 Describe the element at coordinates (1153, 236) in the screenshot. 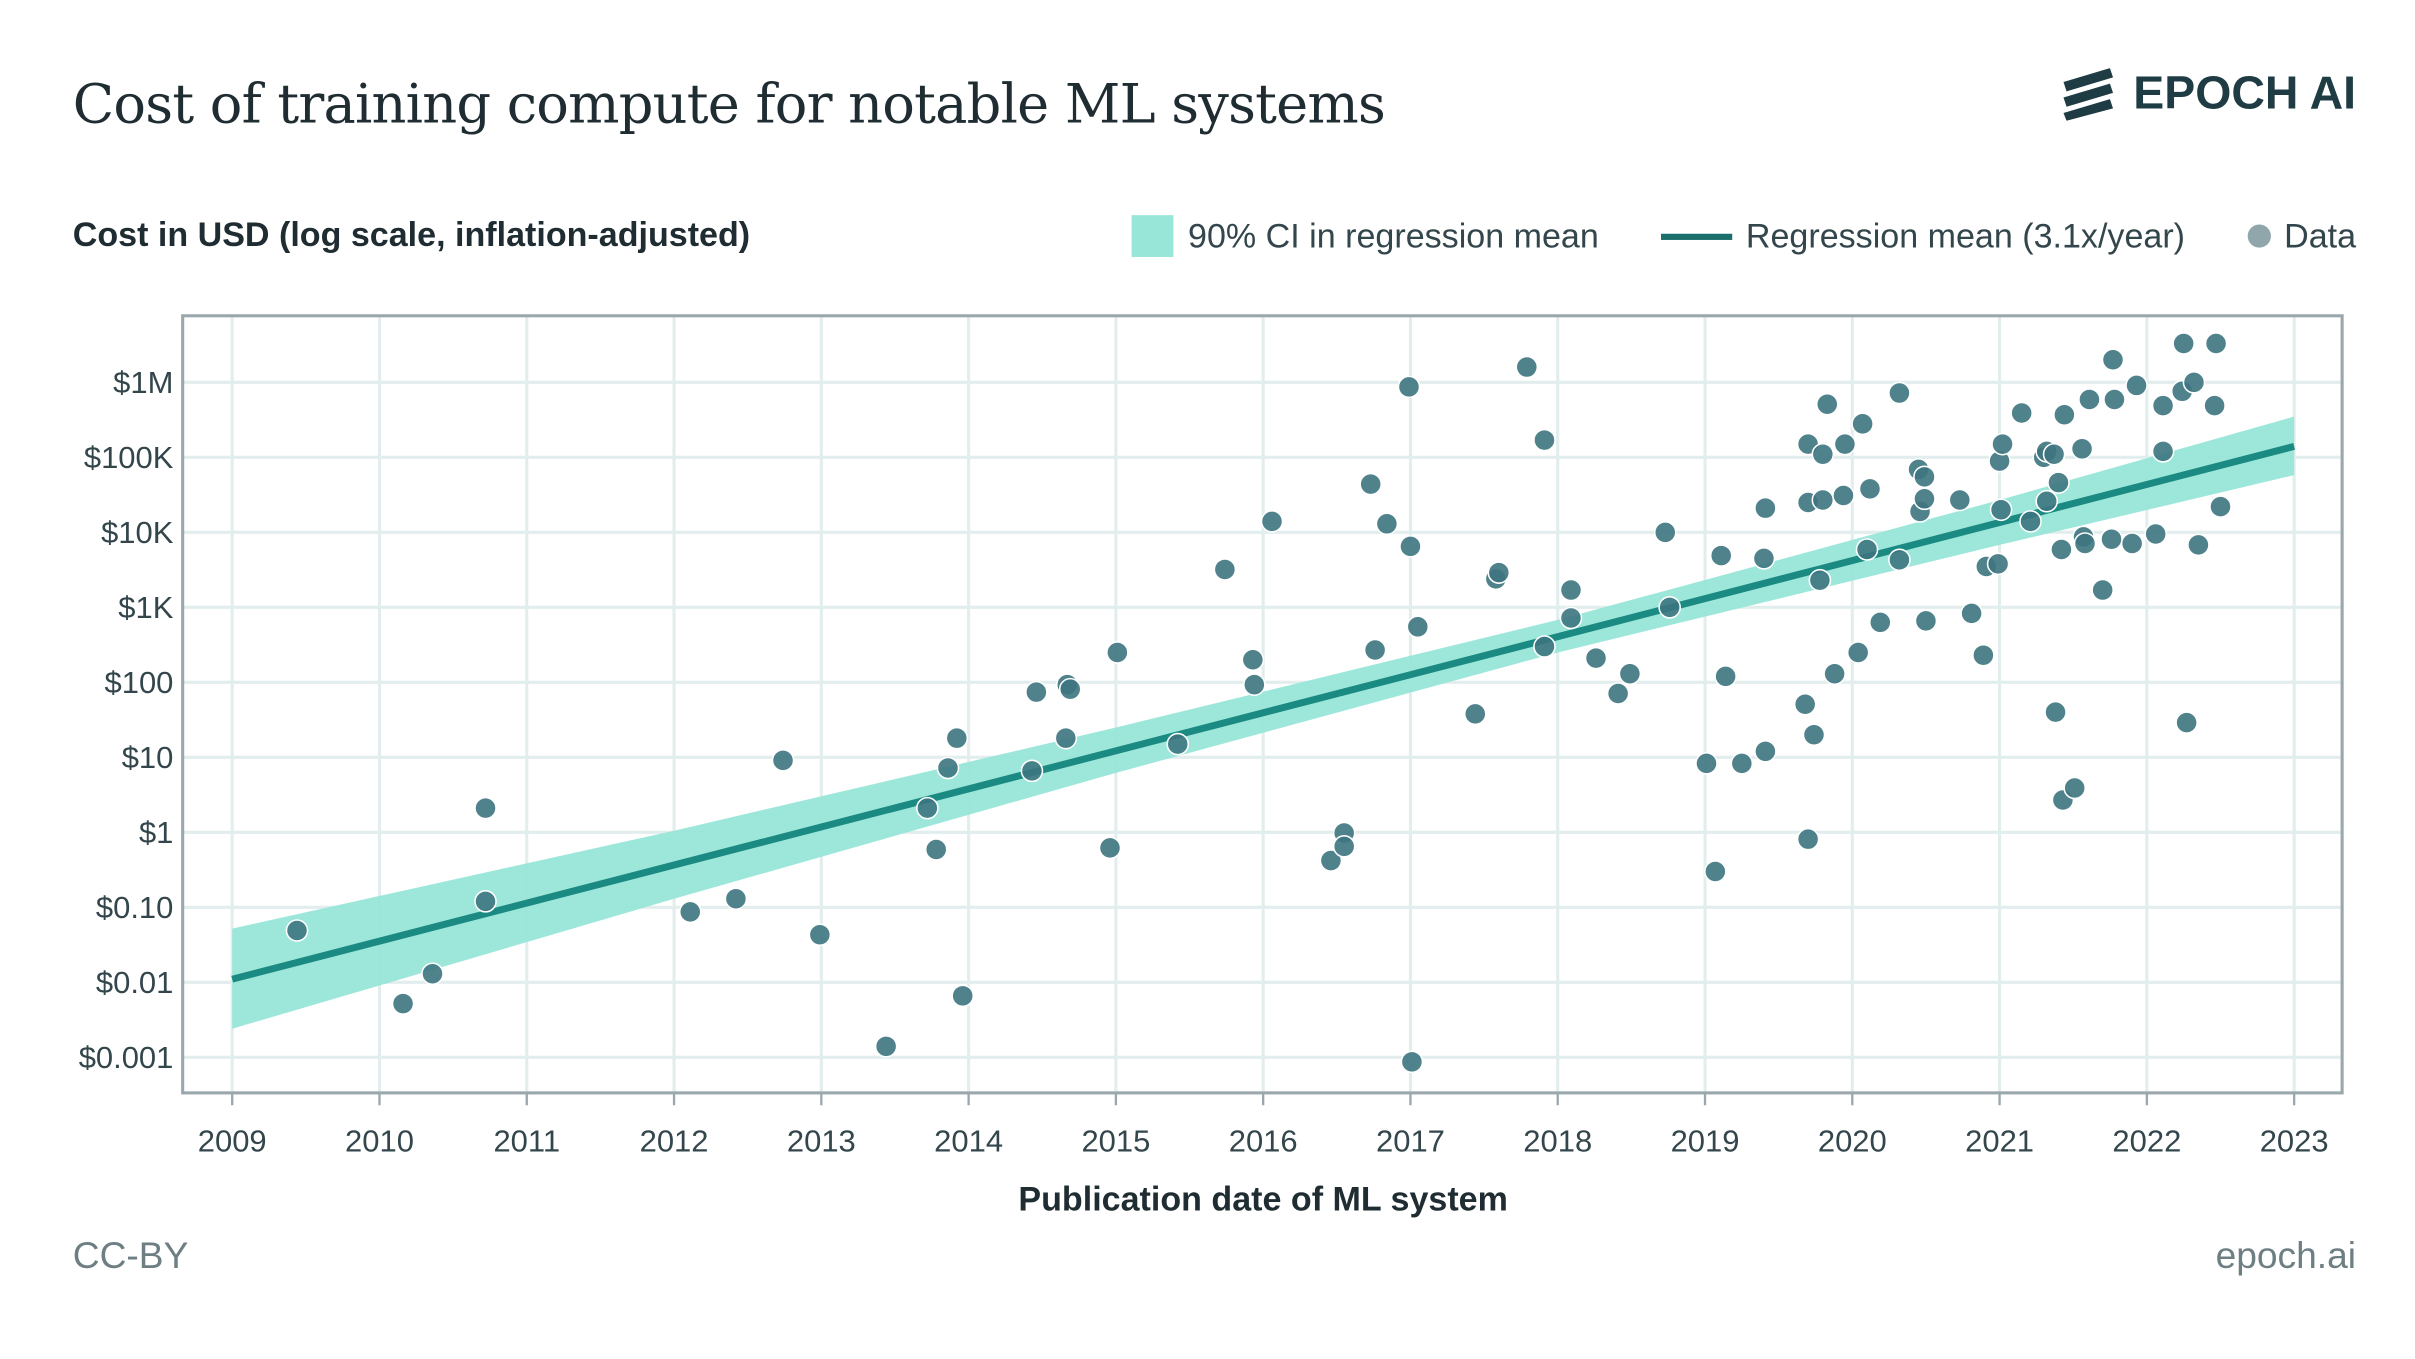

I see `legend-band-swatch` at that location.